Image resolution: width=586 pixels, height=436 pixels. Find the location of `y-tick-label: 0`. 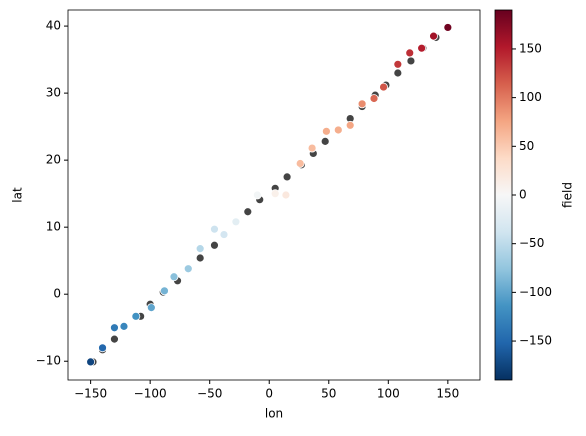

y-tick-label: 0 is located at coordinates (57, 294).